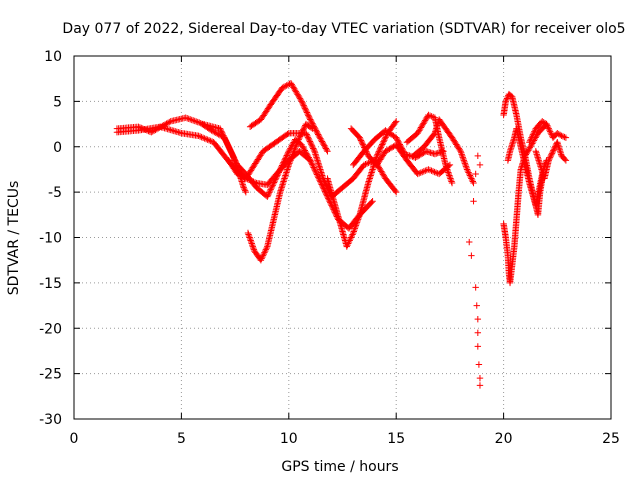  I want to click on x-tick-label: 20, so click(504, 439).